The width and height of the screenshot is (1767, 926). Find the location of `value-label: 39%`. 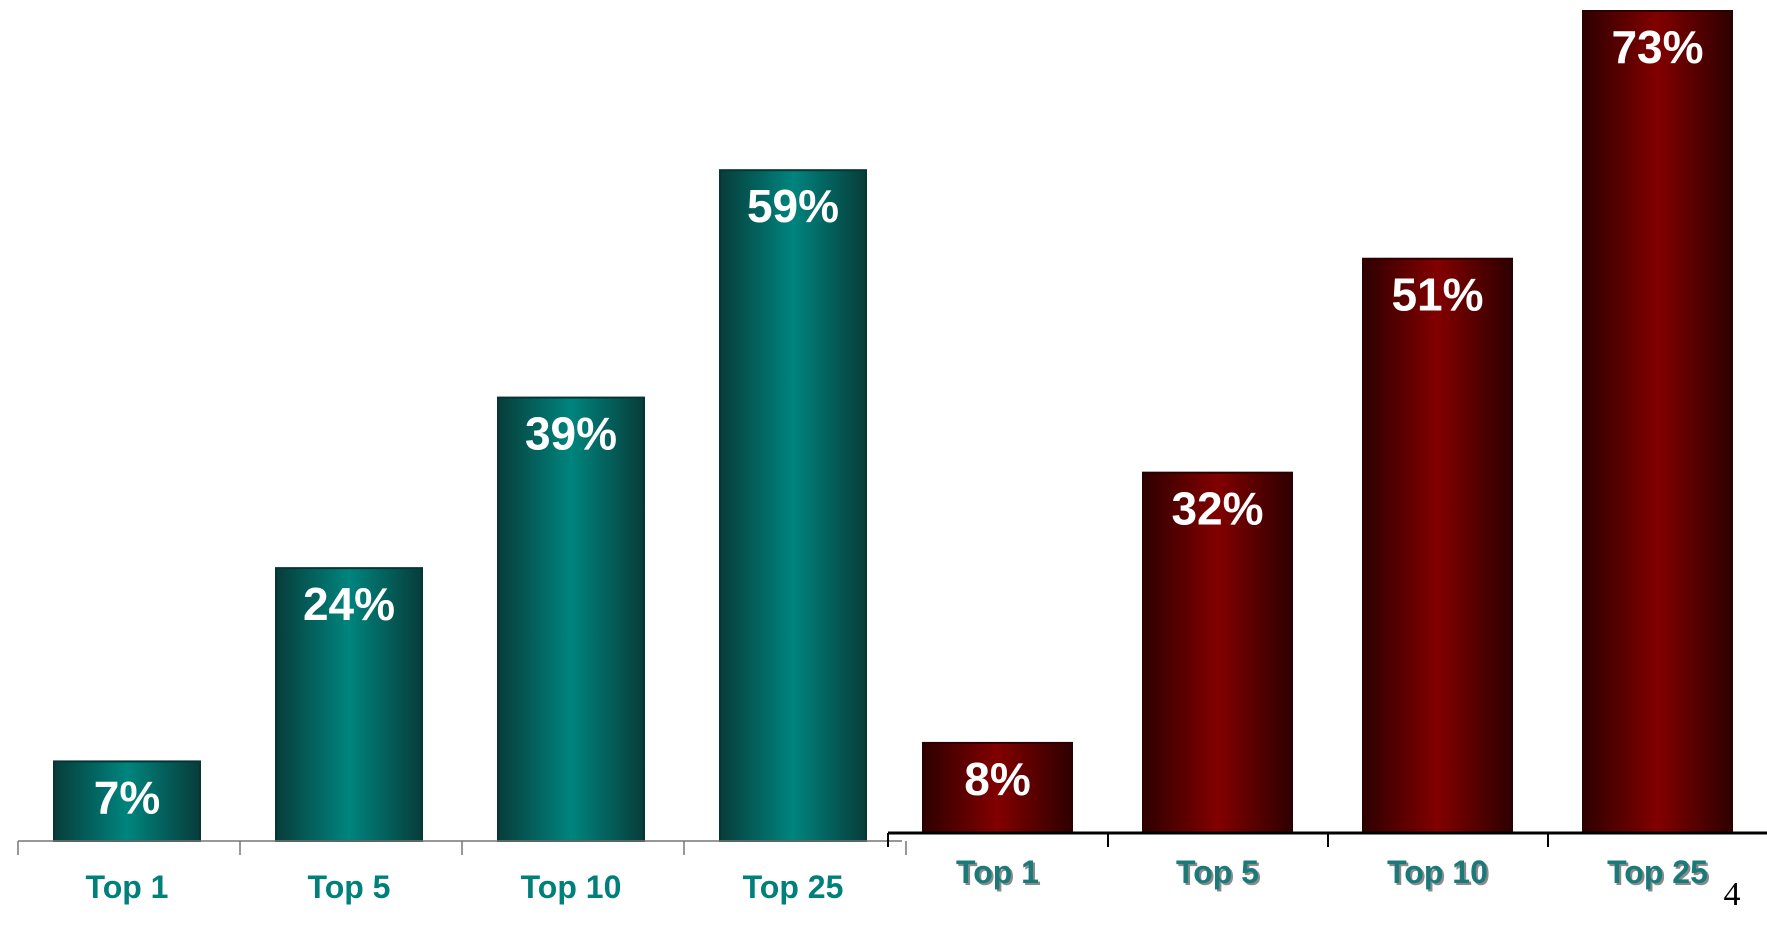

value-label: 39% is located at coordinates (571, 434).